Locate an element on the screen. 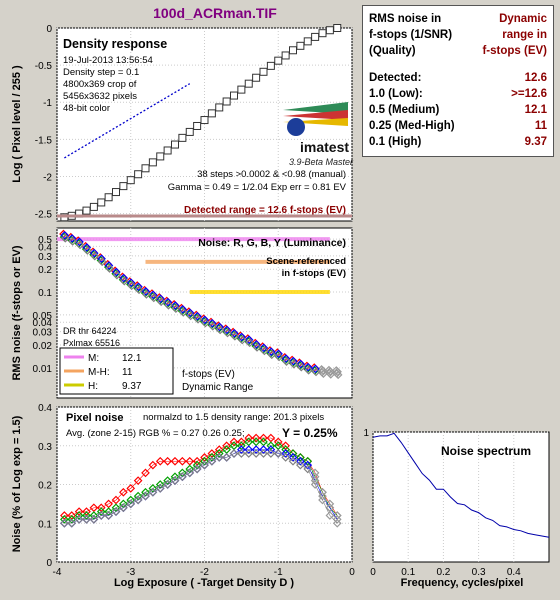 This screenshot has height=600, width=560. pixel-max-text: Pxlmax 65516 is located at coordinates (91, 343).